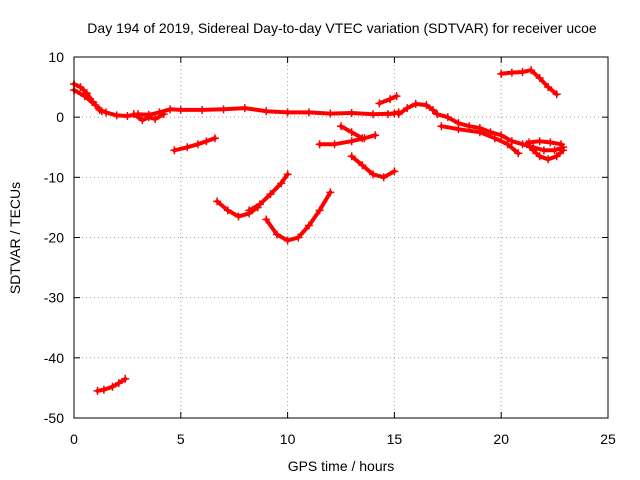 The image size is (640, 480). I want to click on y-tick-label: -10, so click(54, 177).